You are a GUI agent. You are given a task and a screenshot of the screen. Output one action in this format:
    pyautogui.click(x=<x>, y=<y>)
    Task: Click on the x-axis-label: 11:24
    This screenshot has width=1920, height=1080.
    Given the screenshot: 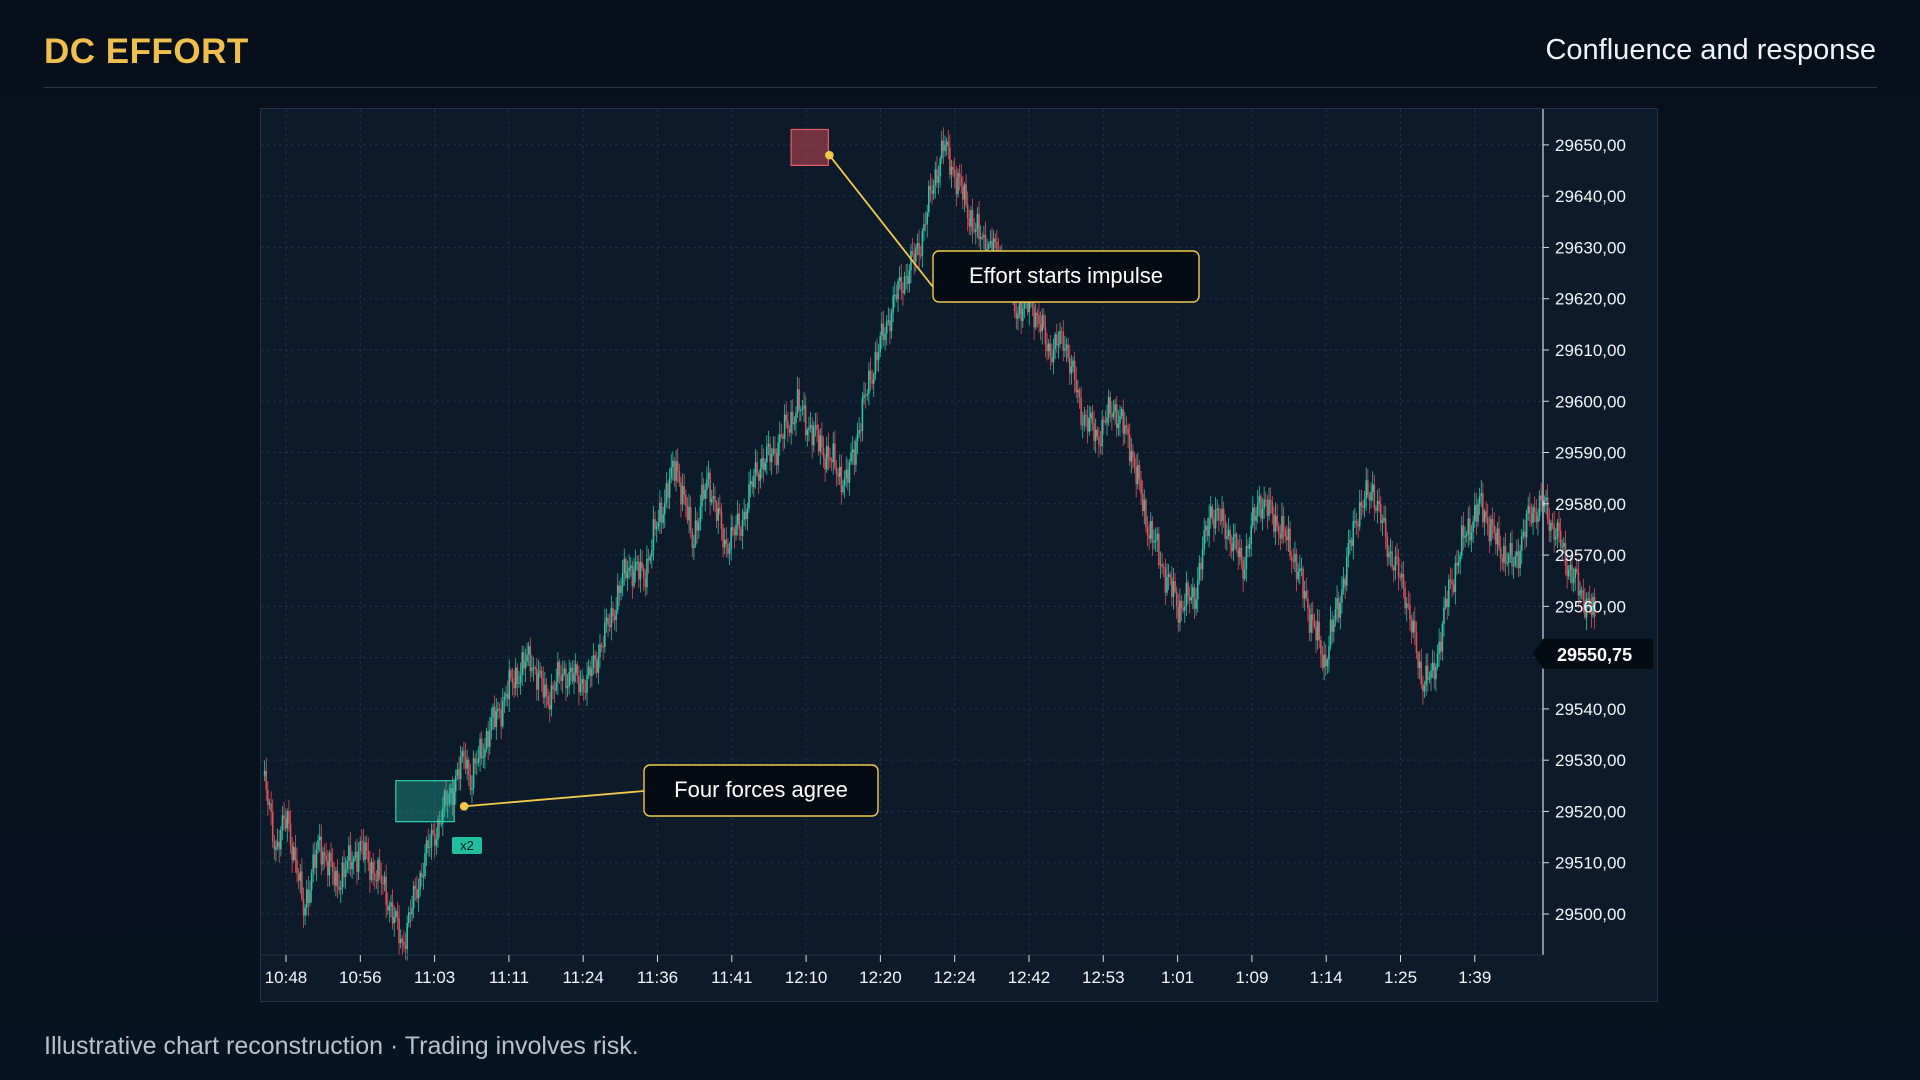 What is the action you would take?
    pyautogui.click(x=583, y=977)
    